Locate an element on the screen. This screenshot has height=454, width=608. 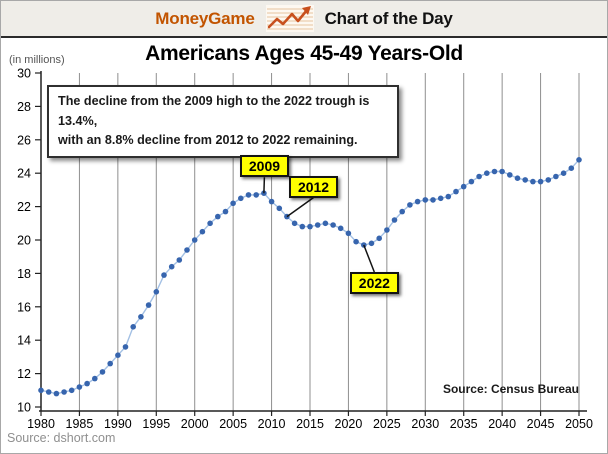
y-axis-tick-label: 14 is located at coordinates (24, 341).